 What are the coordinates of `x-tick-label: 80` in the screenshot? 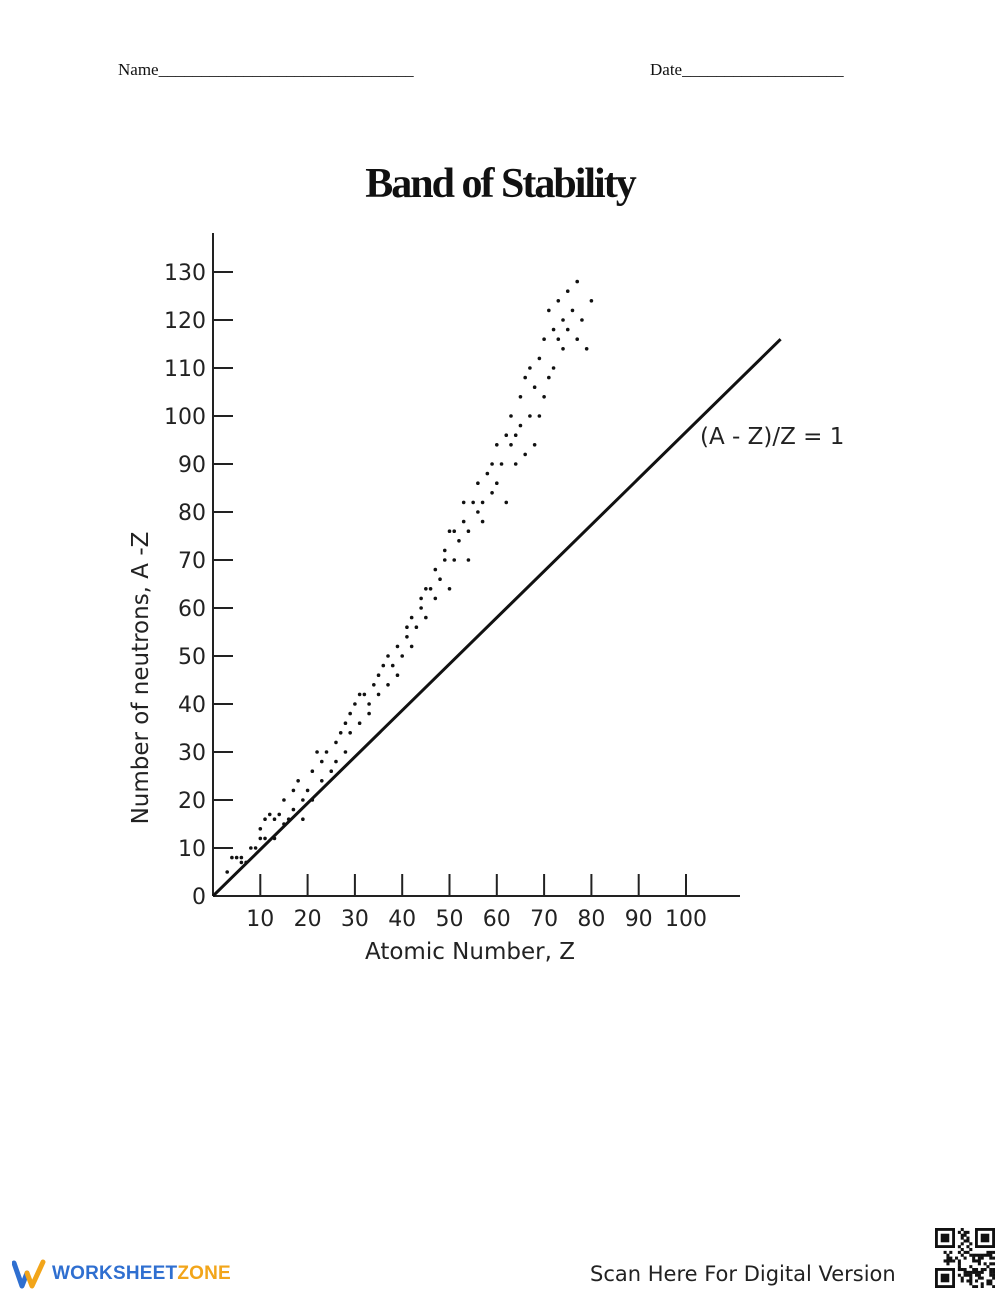 It's located at (591, 919).